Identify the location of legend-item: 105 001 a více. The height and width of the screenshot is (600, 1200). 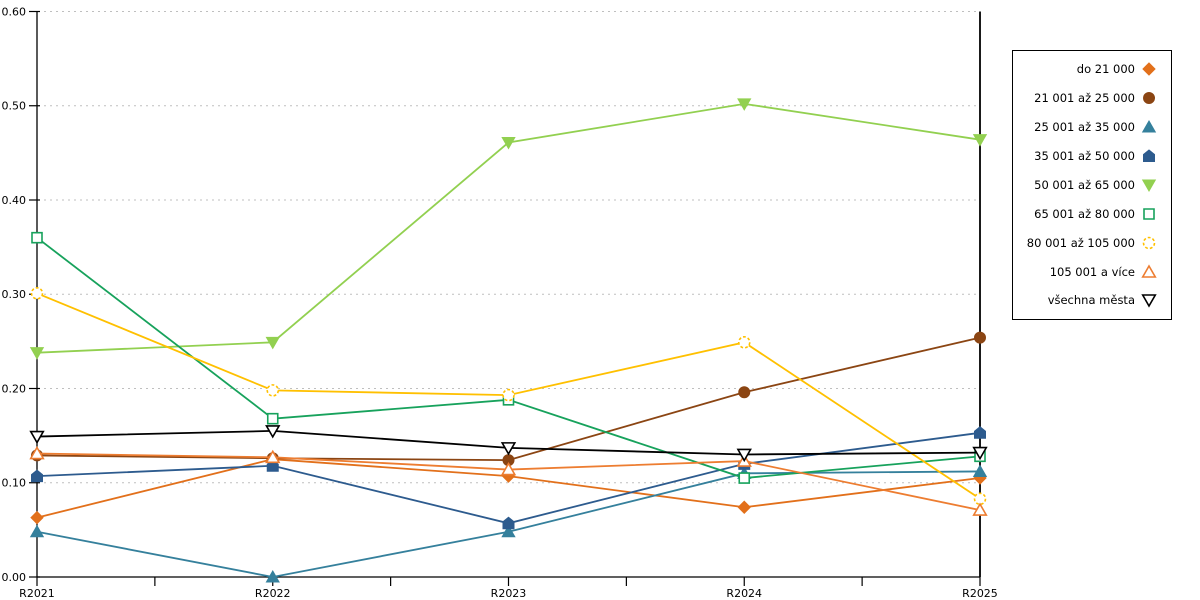
(1092, 272).